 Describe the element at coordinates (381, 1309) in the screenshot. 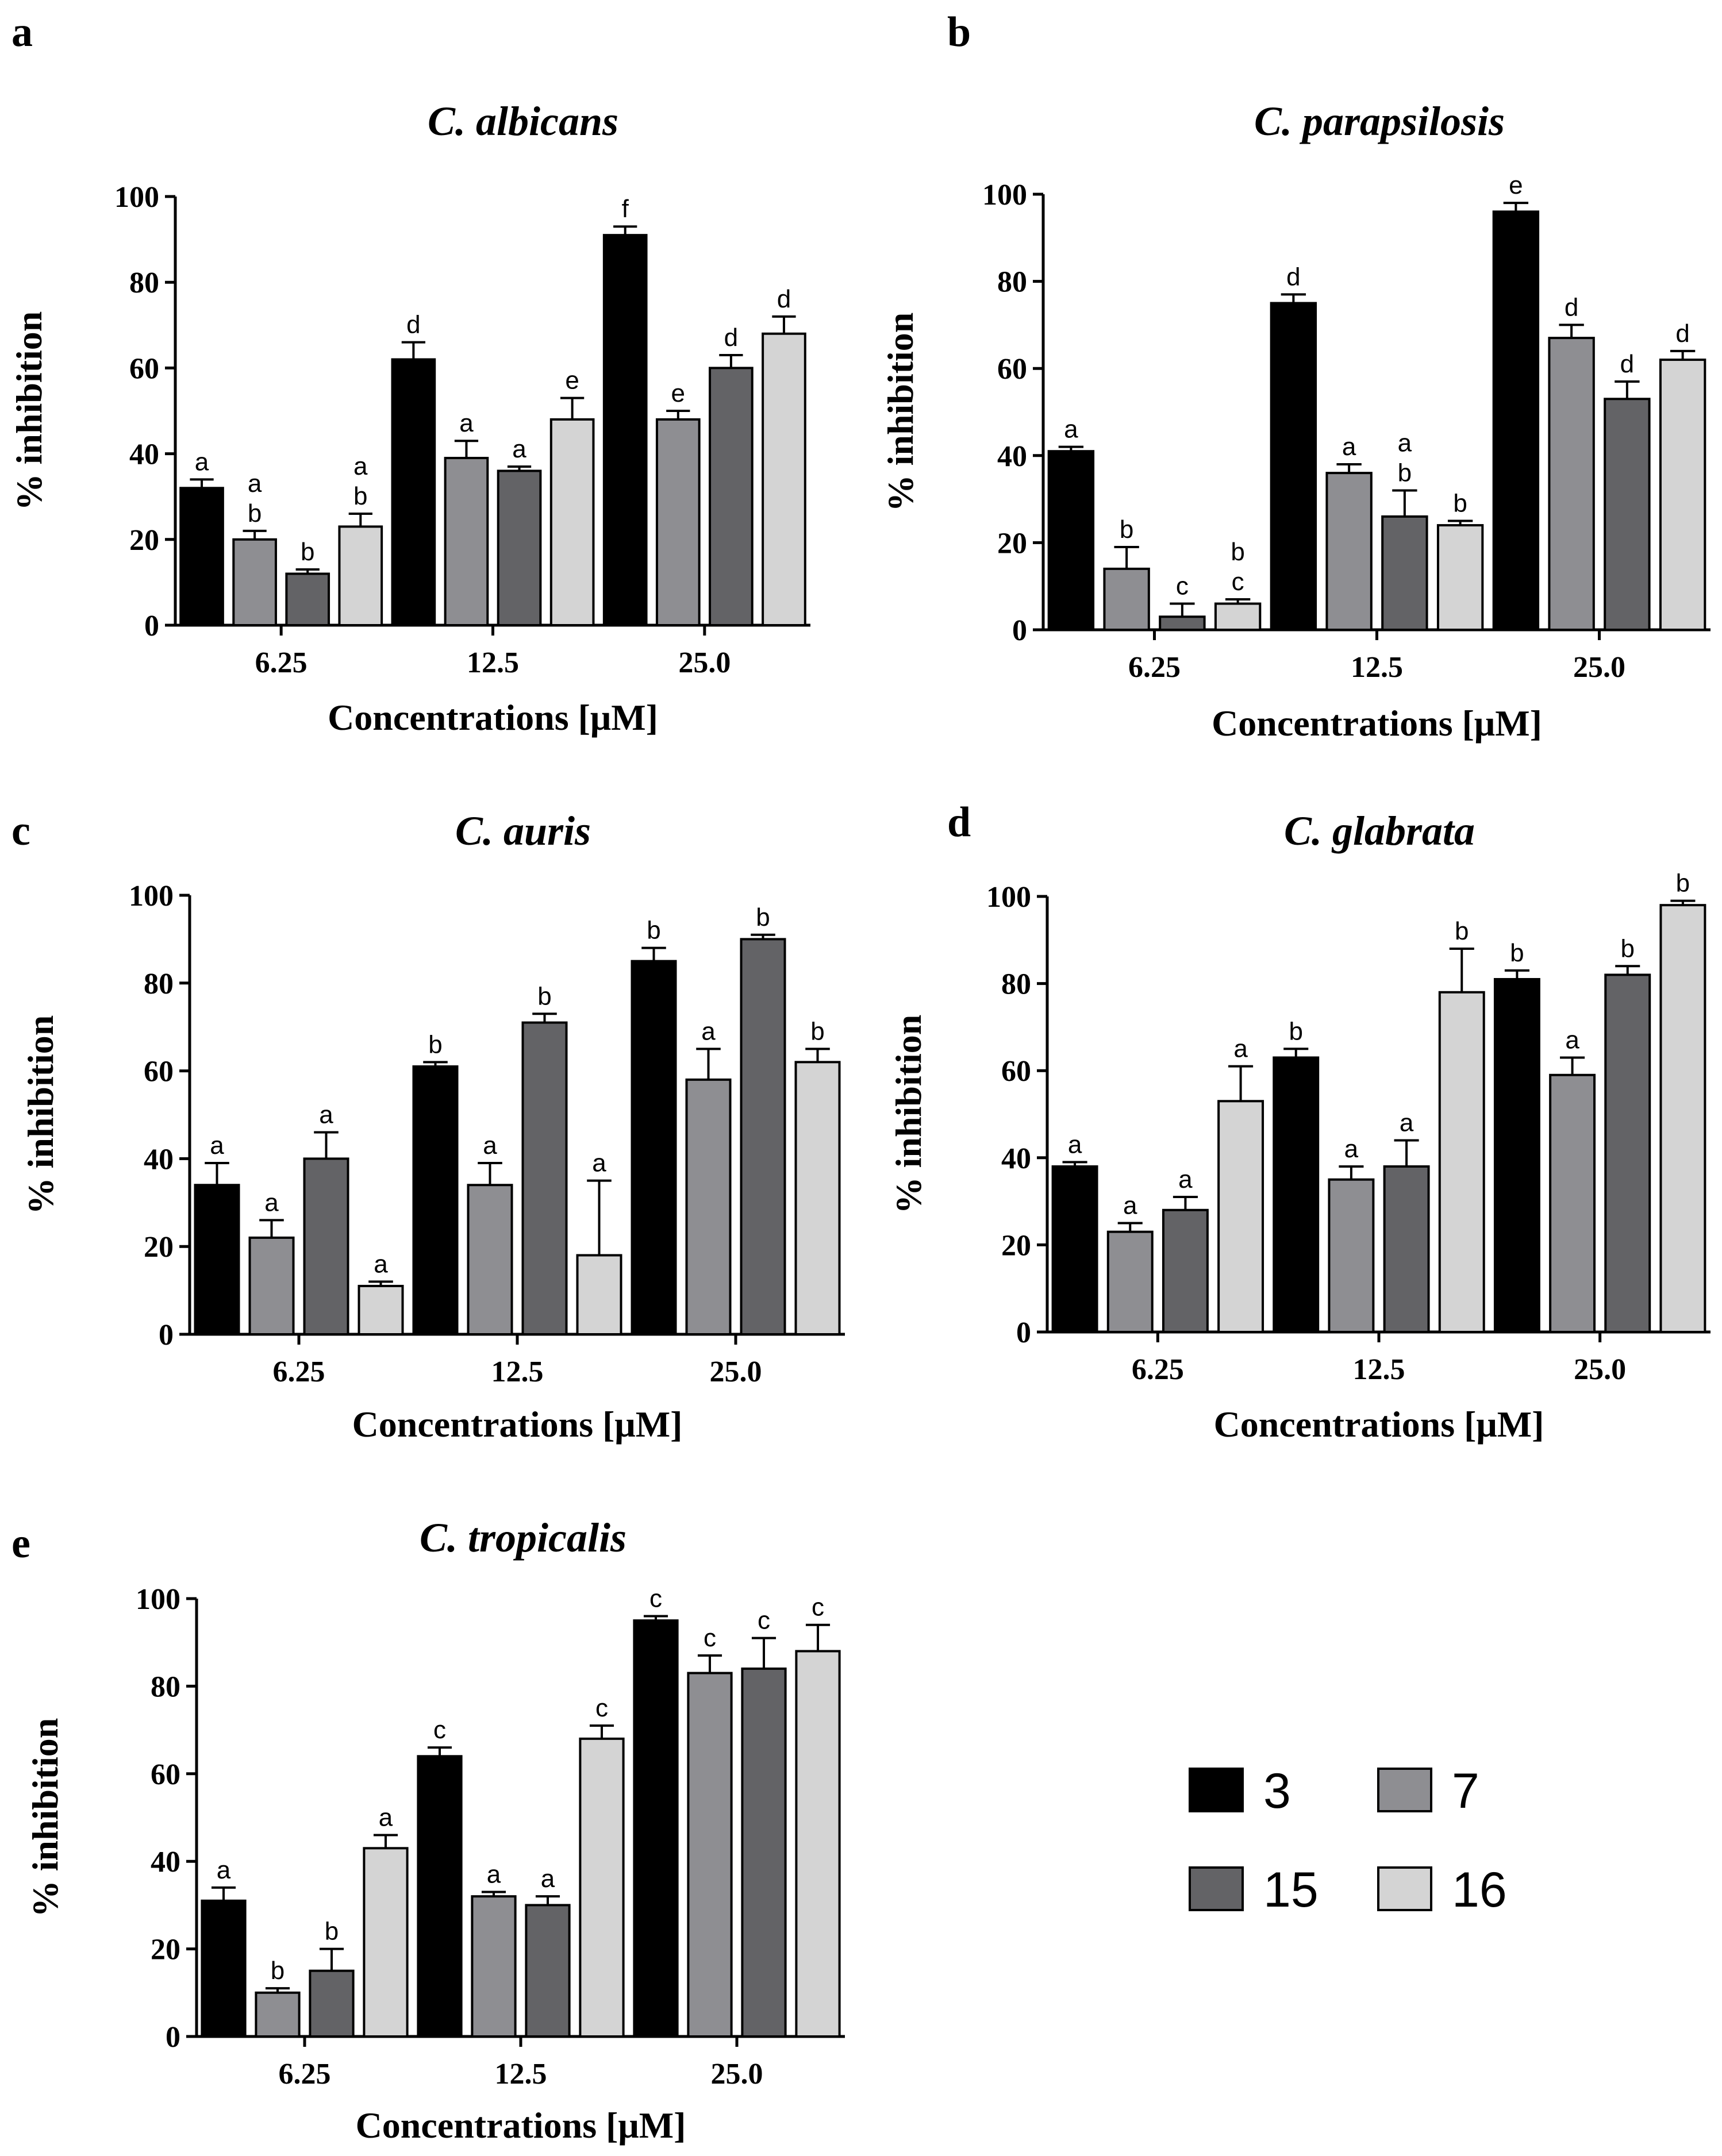

I see `bar-compound-16-6.25` at that location.